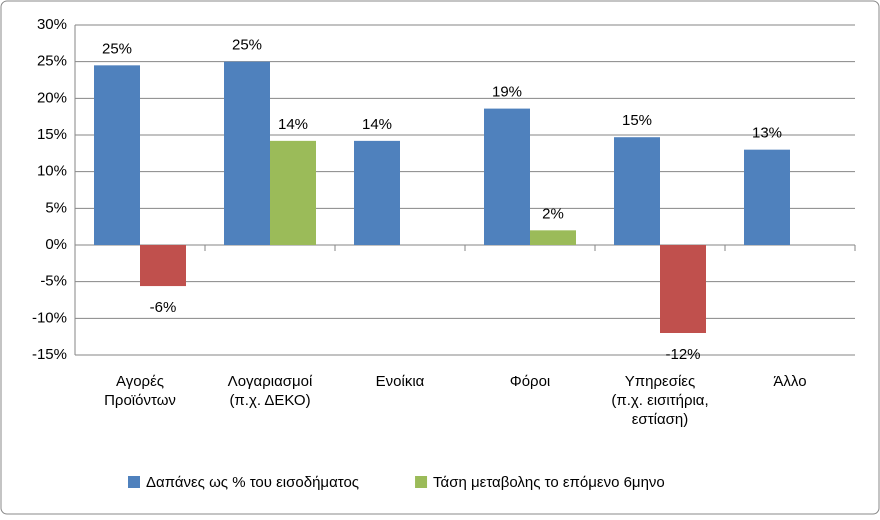 The height and width of the screenshot is (520, 880). What do you see at coordinates (49, 317) in the screenshot?
I see `y-tick-label: -10%` at bounding box center [49, 317].